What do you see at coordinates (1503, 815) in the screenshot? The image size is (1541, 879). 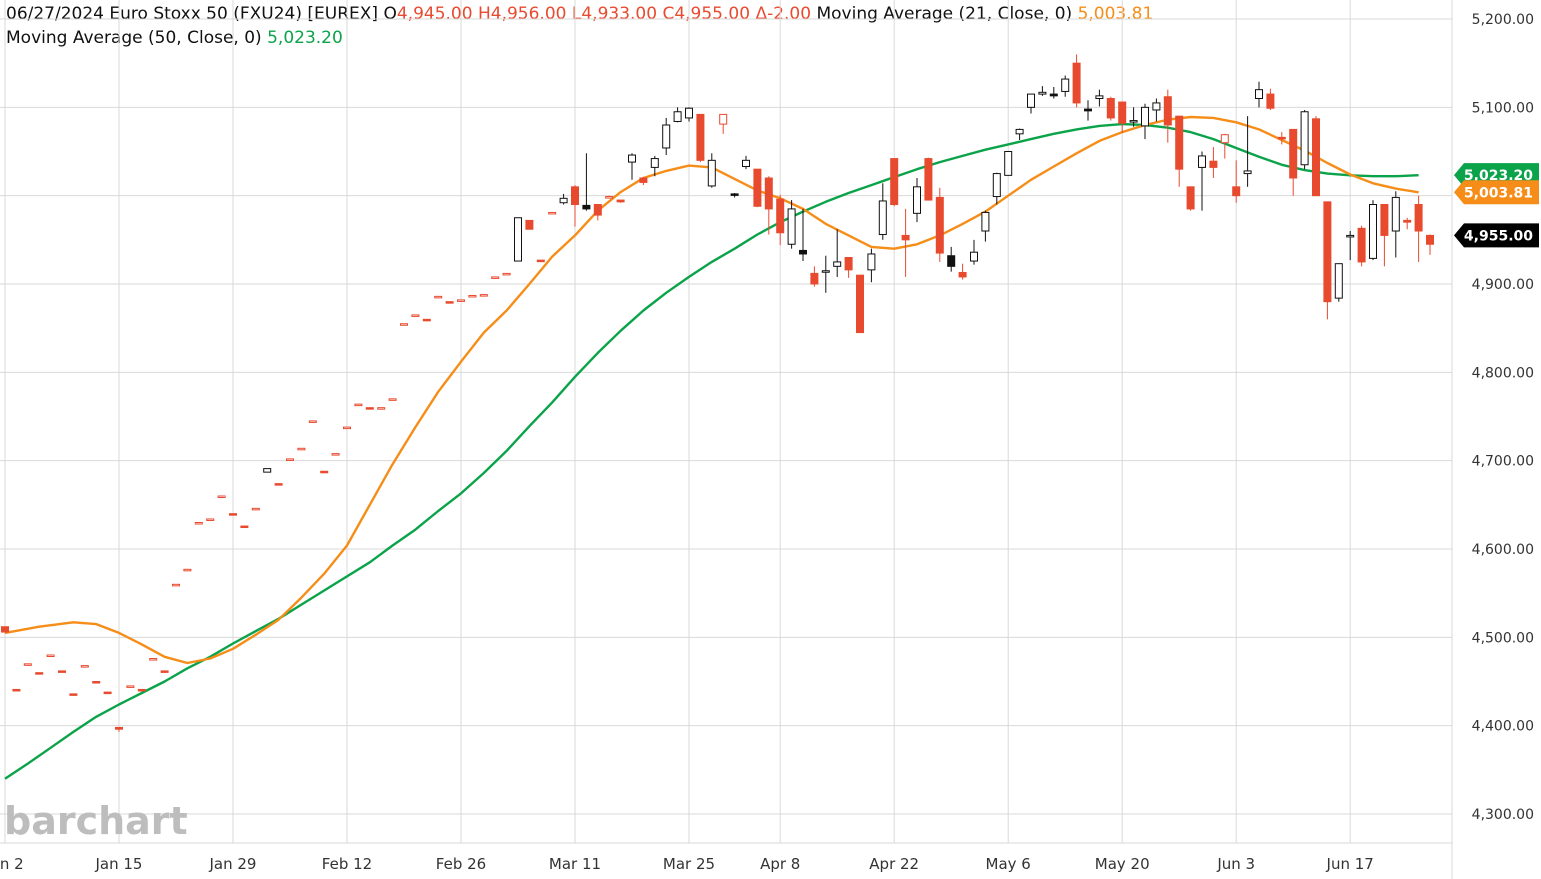 I see `price-tick-label: 4,300.00` at bounding box center [1503, 815].